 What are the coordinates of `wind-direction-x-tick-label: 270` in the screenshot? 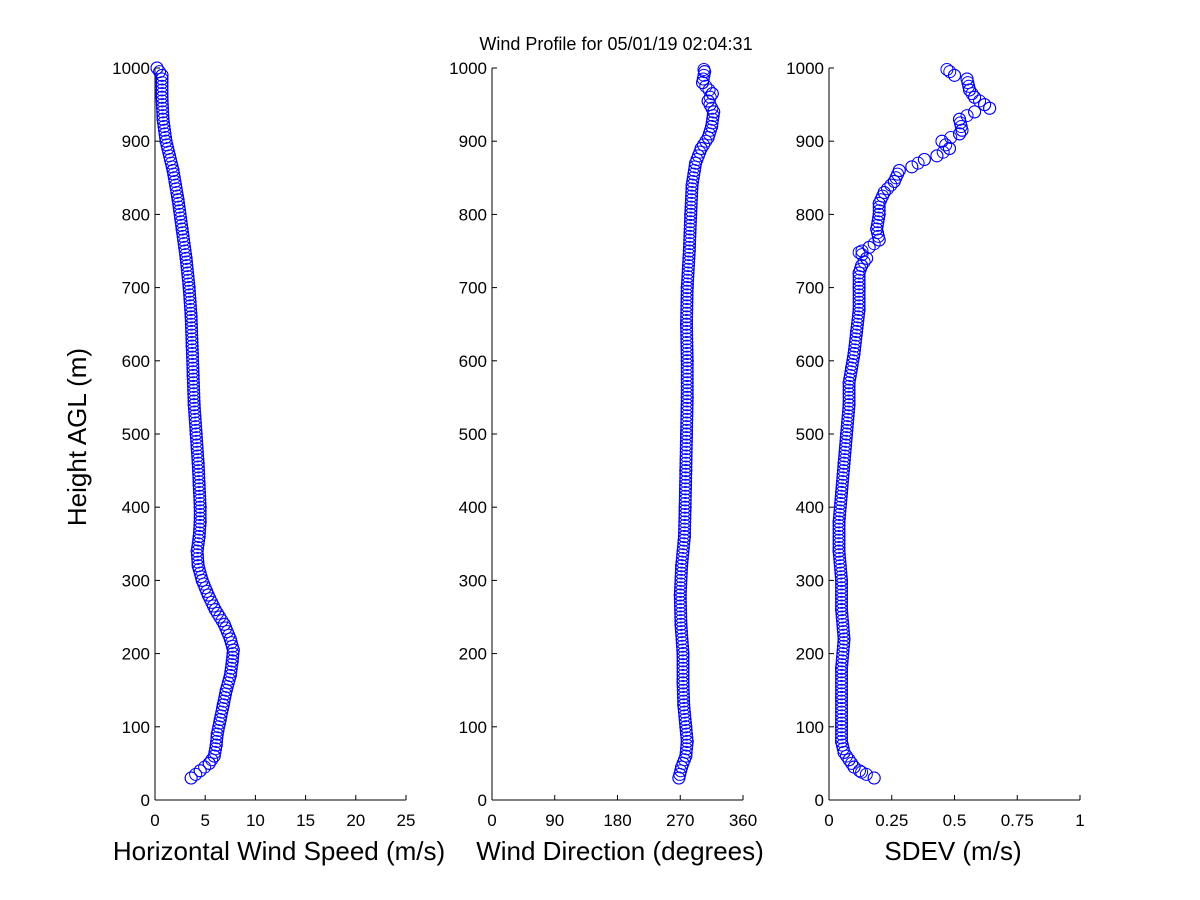 It's located at (680, 820).